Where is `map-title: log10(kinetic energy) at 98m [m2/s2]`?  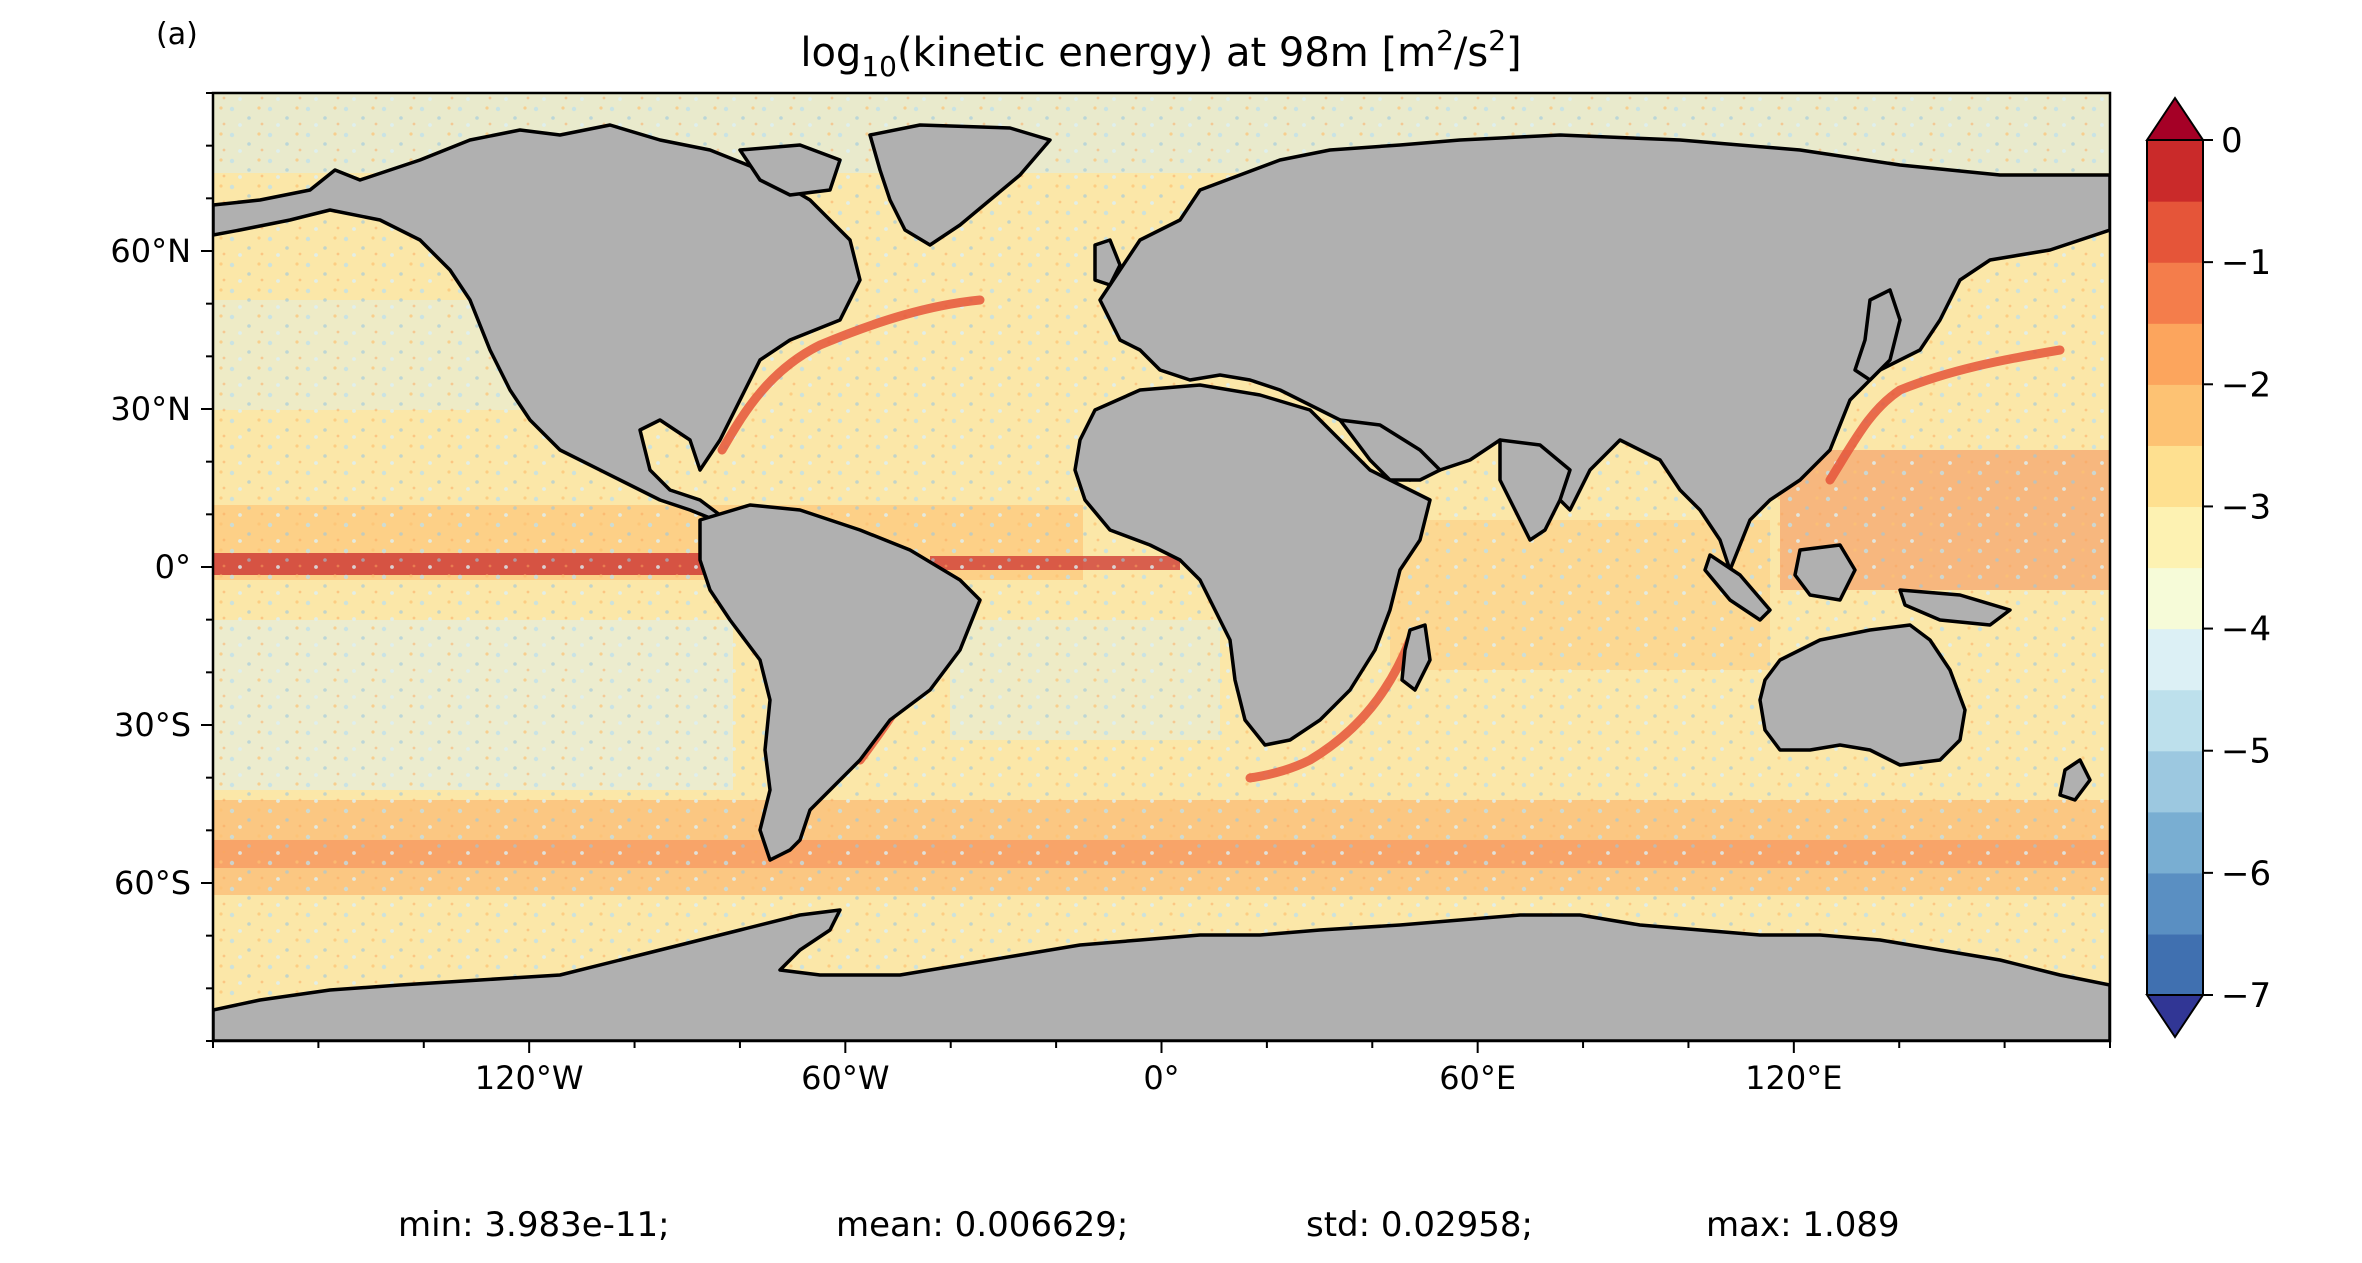
map-title: log10(kinetic energy) at 98m [m2/s2] is located at coordinates (1160, 53).